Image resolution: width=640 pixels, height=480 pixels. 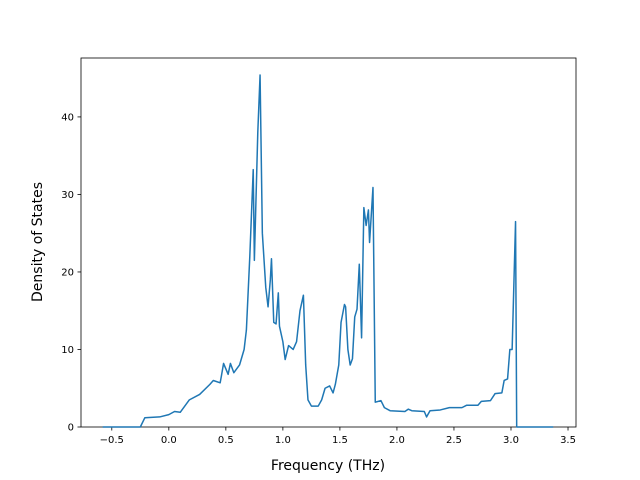 What do you see at coordinates (328, 466) in the screenshot?
I see `x-axis-label: Frequency (THz)` at bounding box center [328, 466].